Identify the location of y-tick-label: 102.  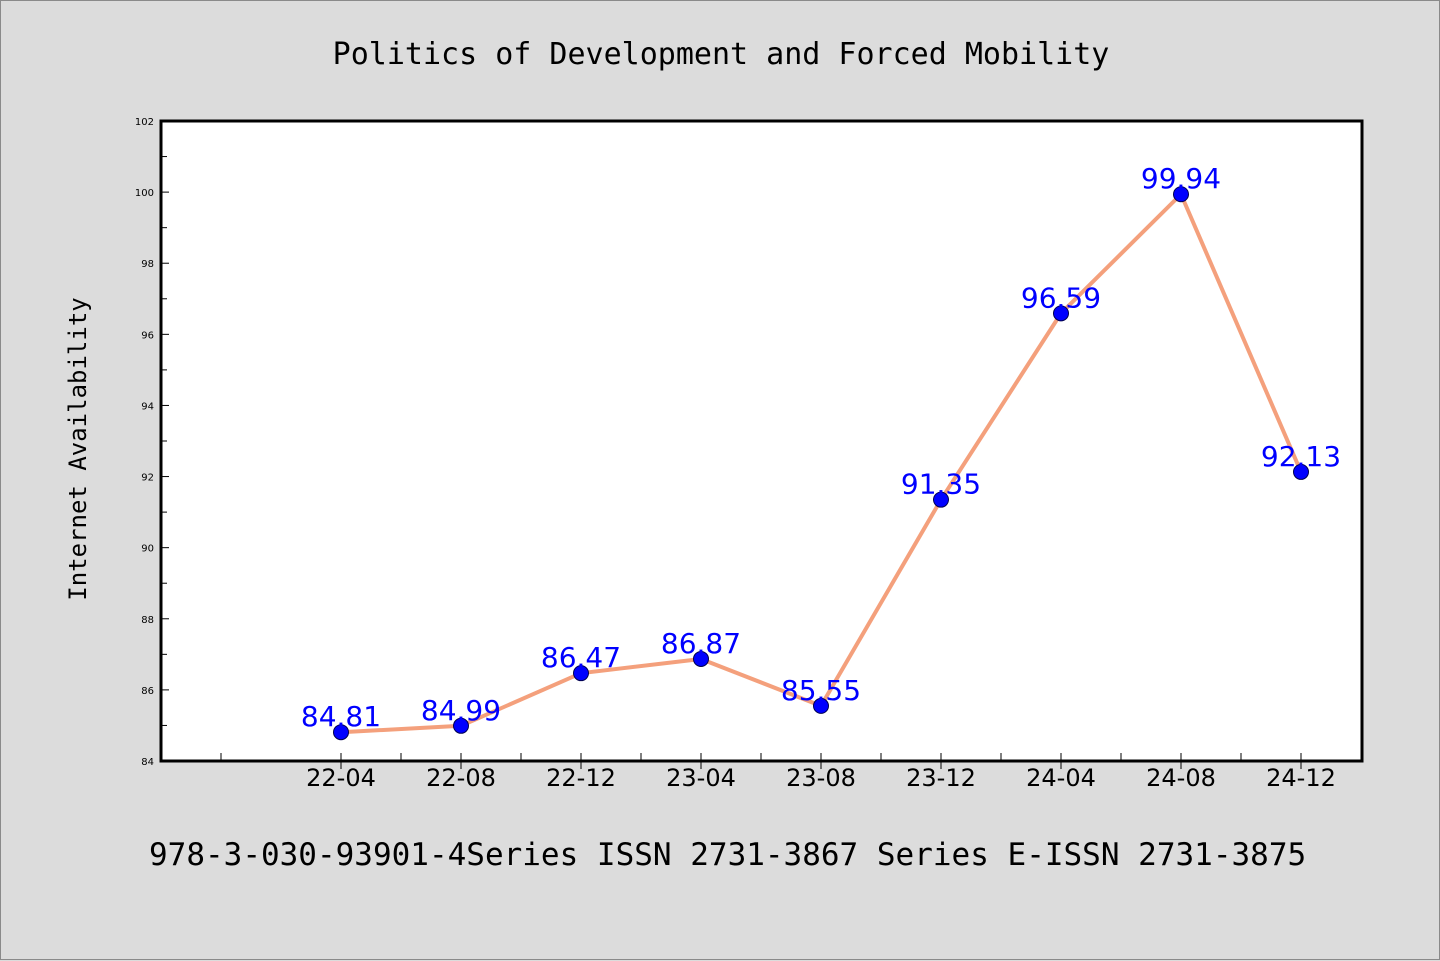
(144, 122).